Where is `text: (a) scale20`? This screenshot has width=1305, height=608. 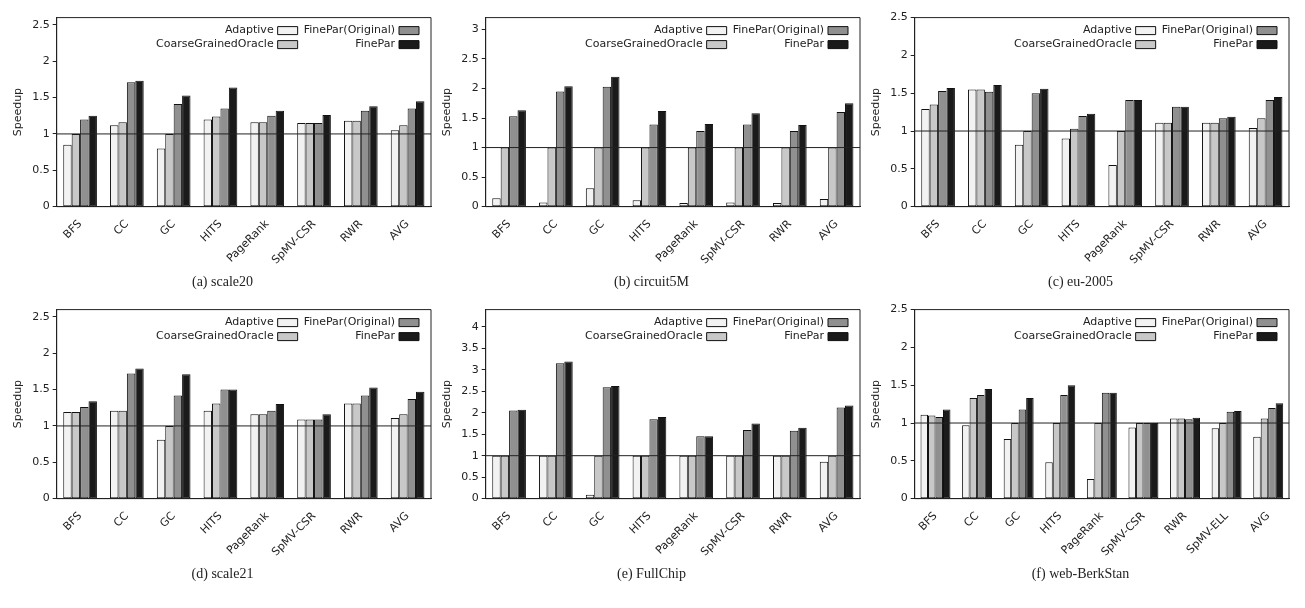
text: (a) scale20 is located at coordinates (222, 282).